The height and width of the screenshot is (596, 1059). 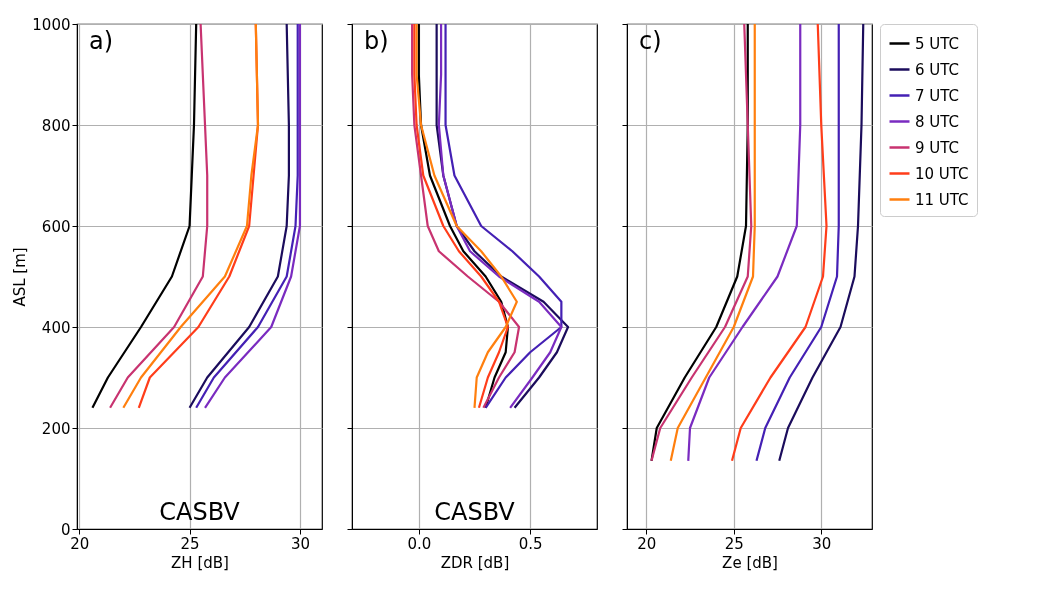 What do you see at coordinates (937, 69) in the screenshot?
I see `legend-label: 6 UTC` at bounding box center [937, 69].